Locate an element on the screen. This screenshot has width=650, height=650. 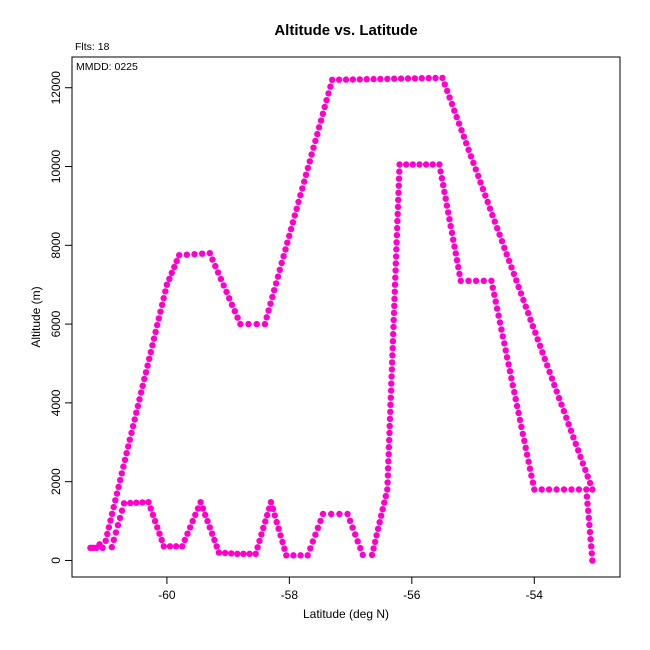
x-axis: -60 -58 -56 -54 is located at coordinates (350, 589).